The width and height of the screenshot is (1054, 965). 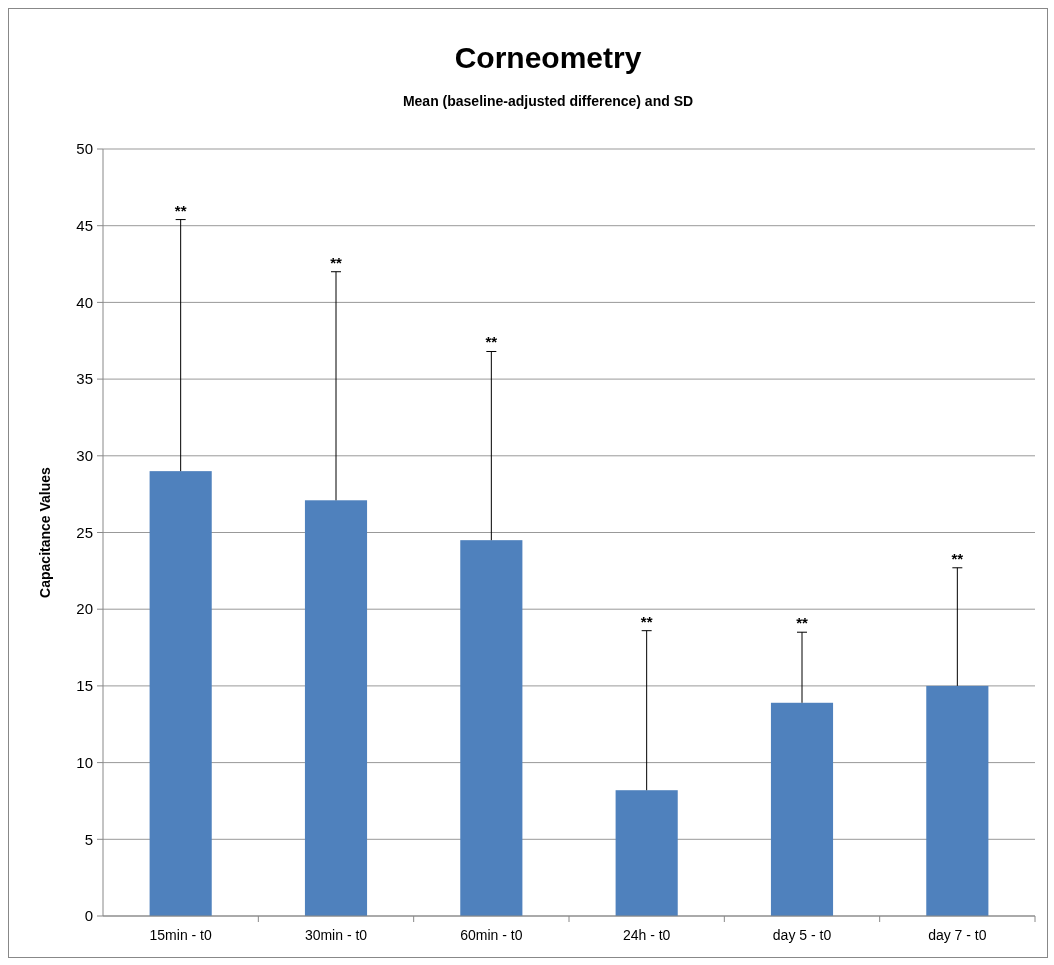 What do you see at coordinates (957, 935) in the screenshot?
I see `x-tick-label: day 7 - t0` at bounding box center [957, 935].